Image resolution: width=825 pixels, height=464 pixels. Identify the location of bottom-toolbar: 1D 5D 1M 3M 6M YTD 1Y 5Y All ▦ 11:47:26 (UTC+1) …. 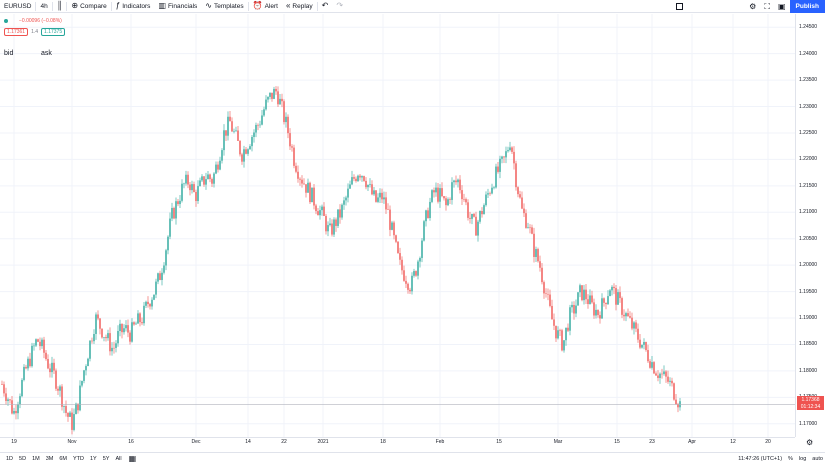
(412, 458).